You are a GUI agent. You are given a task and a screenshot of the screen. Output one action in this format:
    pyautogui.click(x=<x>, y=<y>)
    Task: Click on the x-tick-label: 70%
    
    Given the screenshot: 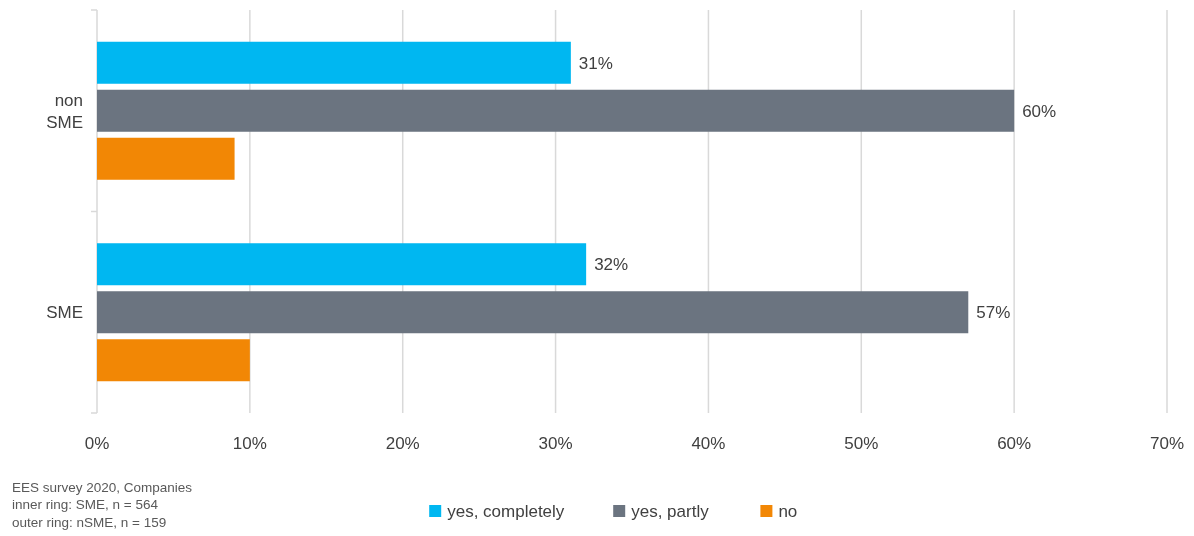 What is the action you would take?
    pyautogui.click(x=1167, y=443)
    